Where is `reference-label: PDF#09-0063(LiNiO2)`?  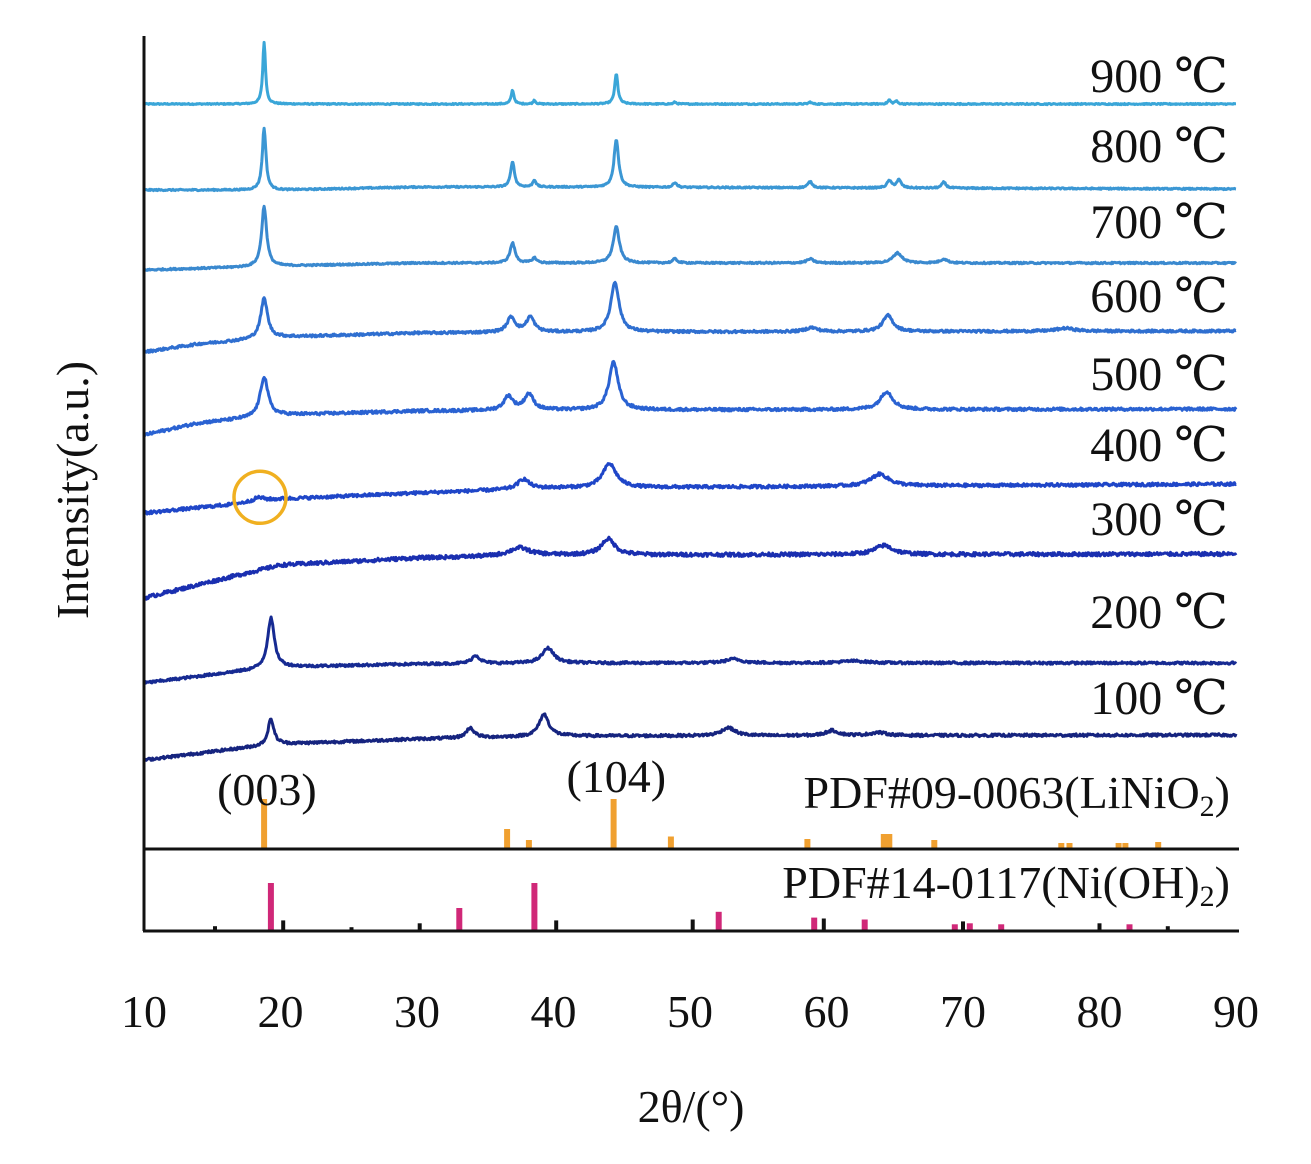
reference-label: PDF#09-0063(LiNiO2) is located at coordinates (1017, 795).